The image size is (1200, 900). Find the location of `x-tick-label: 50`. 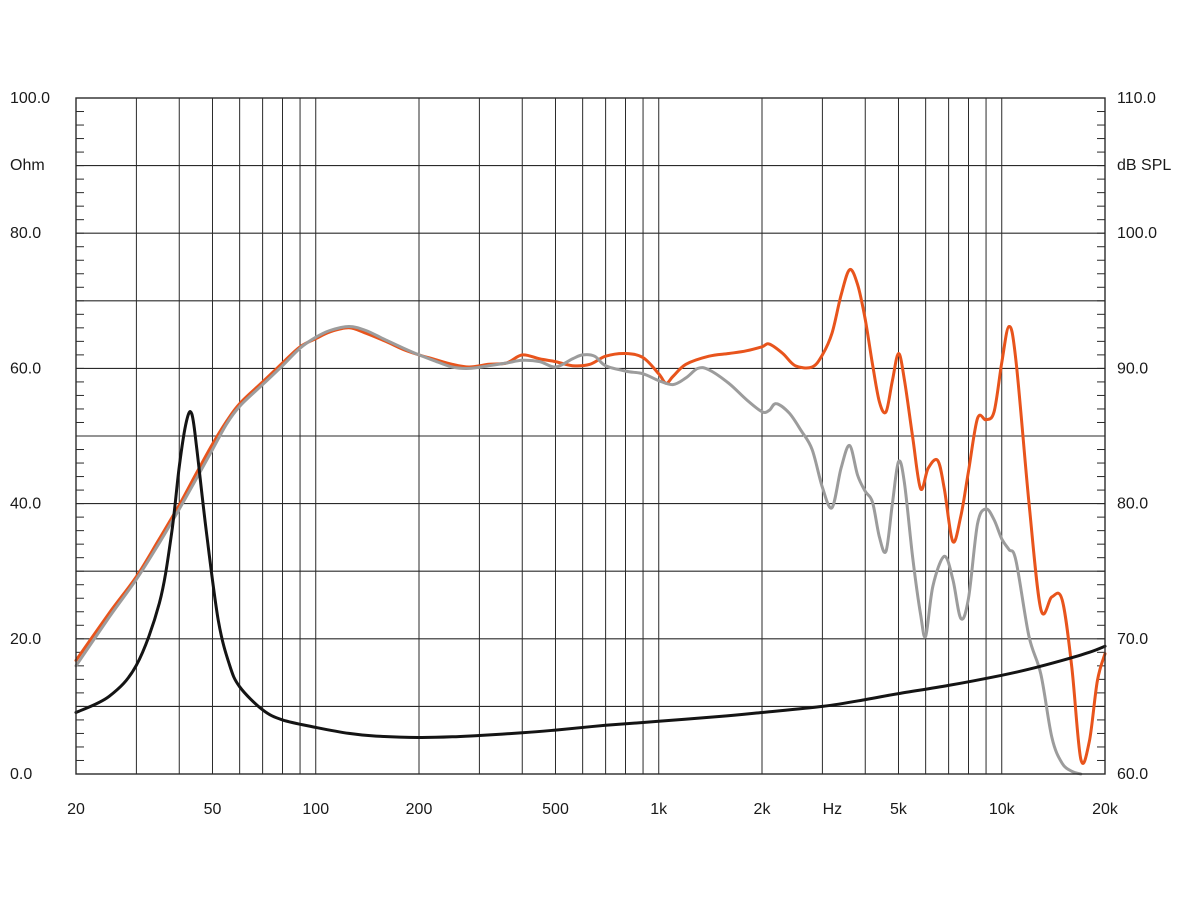

x-tick-label: 50 is located at coordinates (213, 809).